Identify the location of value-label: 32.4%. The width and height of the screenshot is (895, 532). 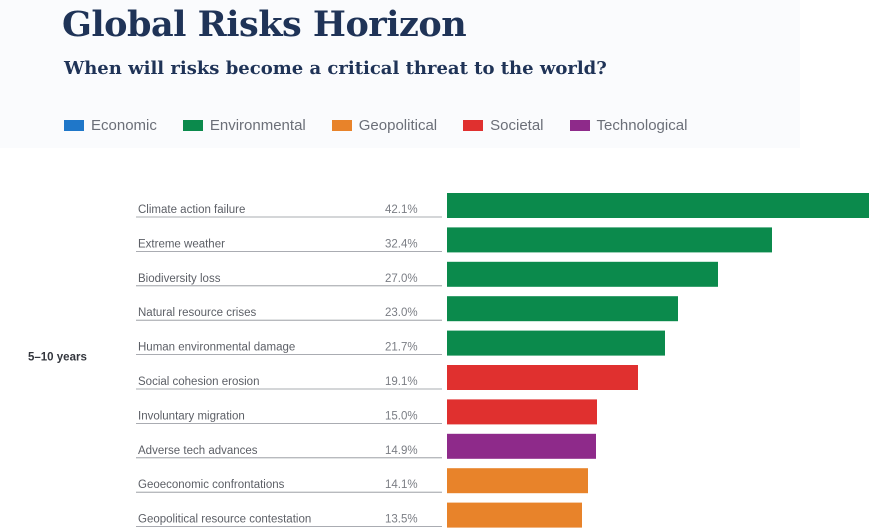
(401, 244).